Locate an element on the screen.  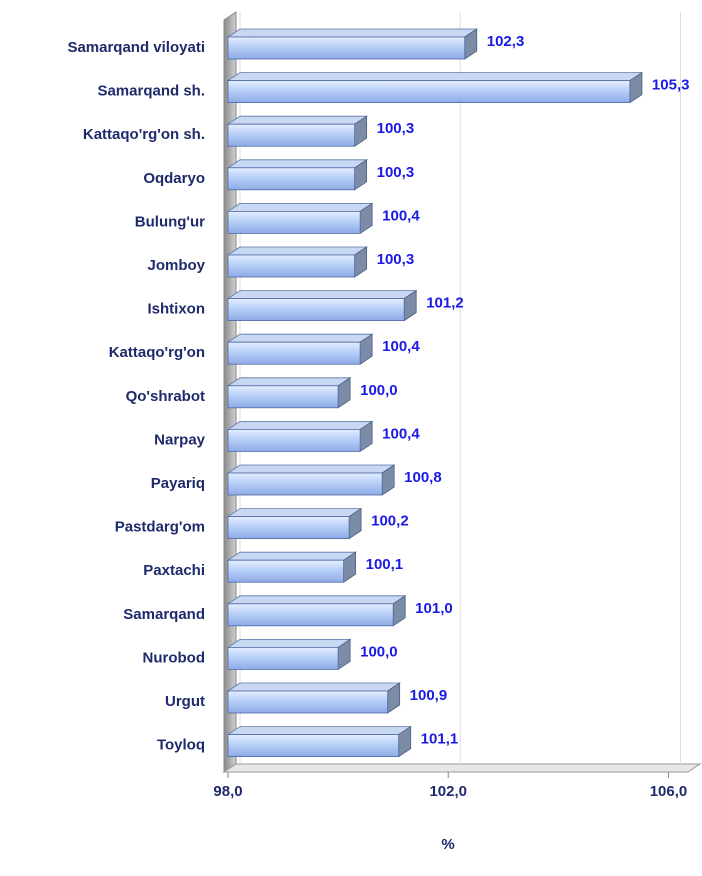
y-tick-label: Qo'shrabot is located at coordinates (165, 396).